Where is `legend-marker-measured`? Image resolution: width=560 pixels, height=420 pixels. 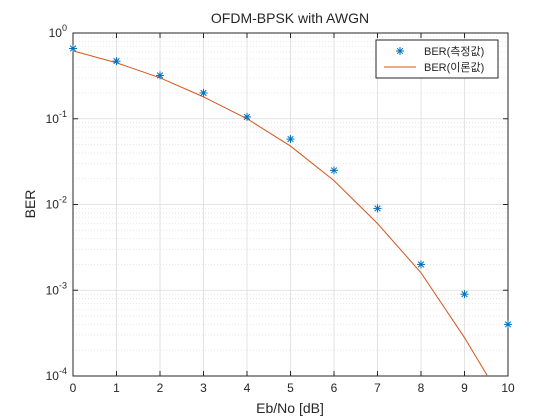
legend-marker-measured is located at coordinates (400, 51).